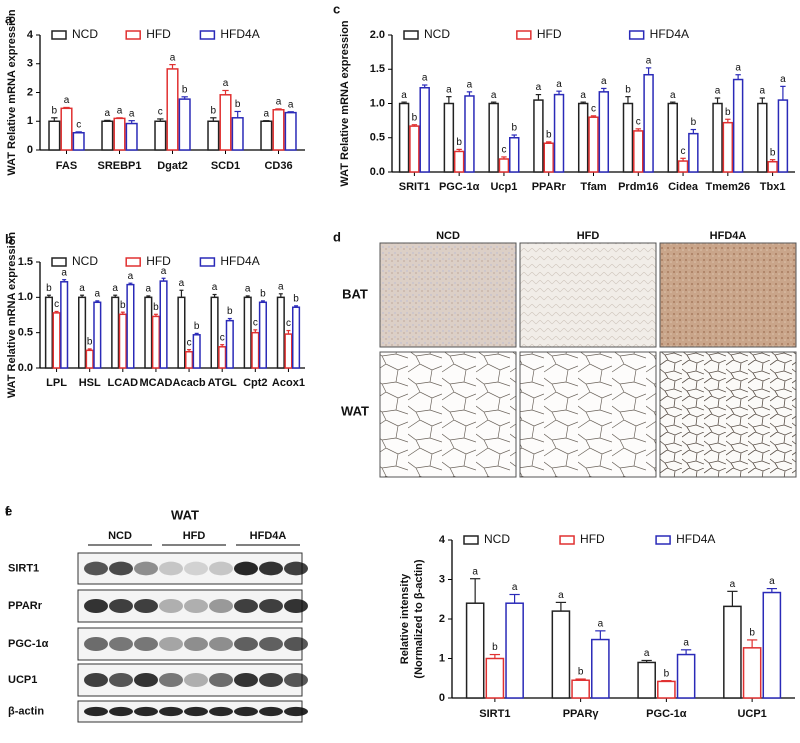 This screenshot has height=743, width=800. I want to click on row-label: BAT, so click(355, 293).